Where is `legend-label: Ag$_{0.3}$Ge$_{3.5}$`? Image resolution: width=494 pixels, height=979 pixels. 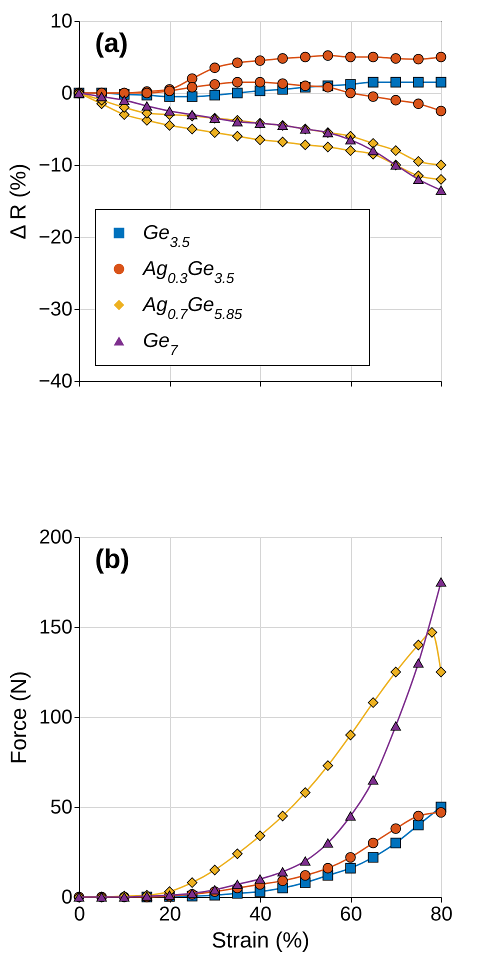
legend-label: Ag$_{0.3}$Ge$_{3.5}$ is located at coordinates (189, 272).